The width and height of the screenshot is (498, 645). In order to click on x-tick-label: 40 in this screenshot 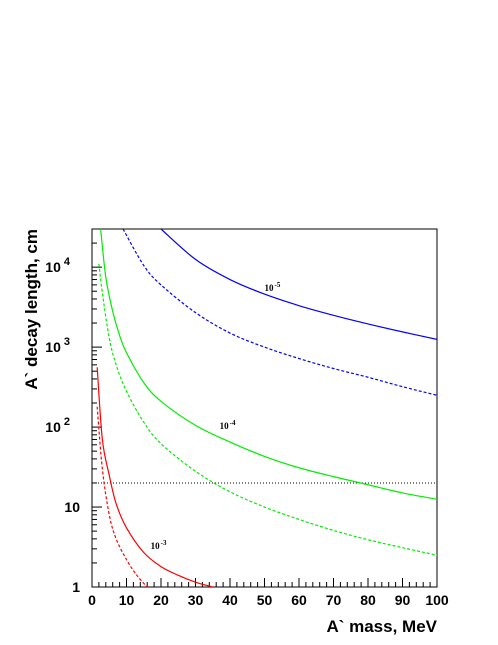, I will do `click(230, 600)`.